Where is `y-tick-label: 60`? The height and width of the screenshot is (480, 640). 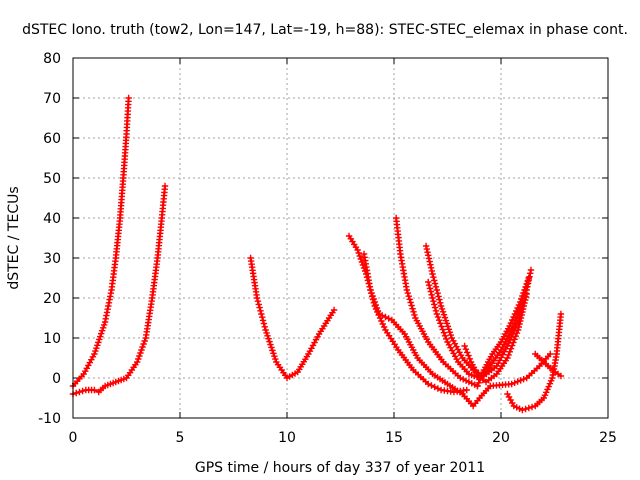 y-tick-label: 60 is located at coordinates (52, 139).